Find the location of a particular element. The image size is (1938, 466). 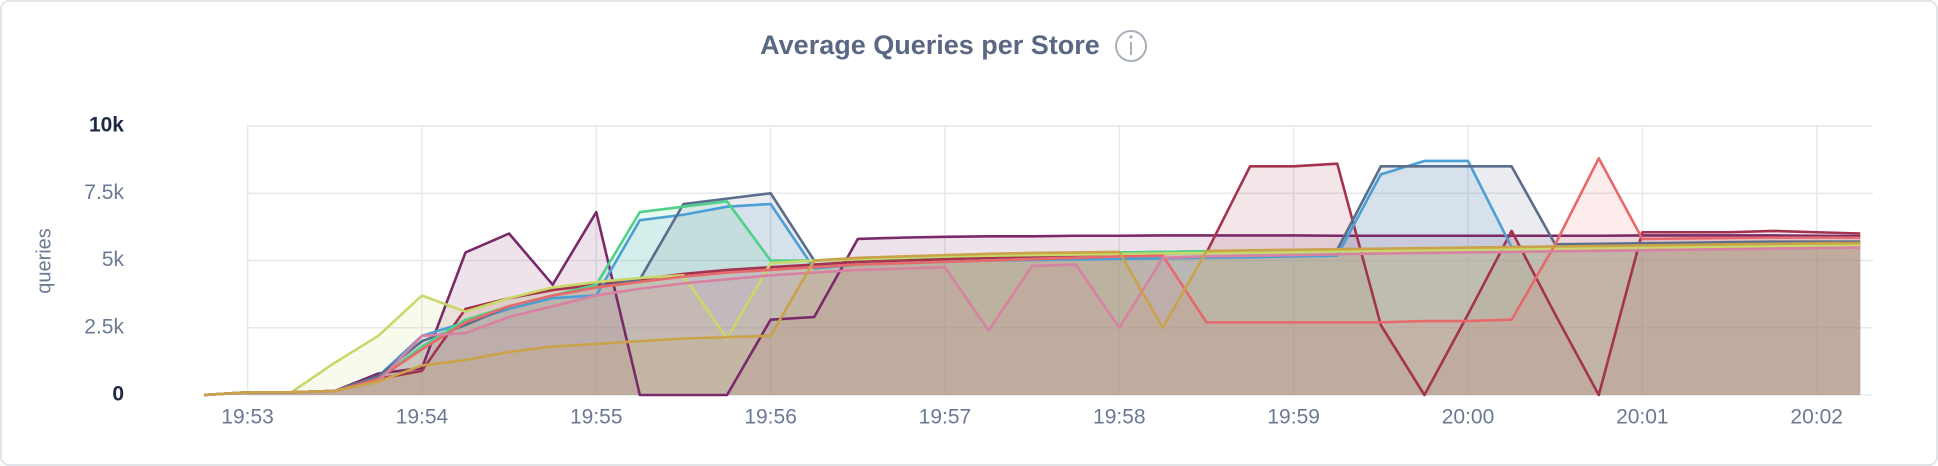

info-icon is located at coordinates (1131, 46).